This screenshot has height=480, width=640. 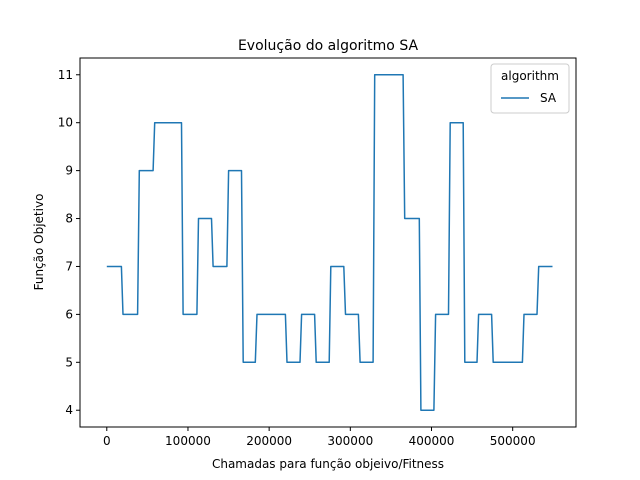 I want to click on x-tick-label: 100000, so click(x=188, y=441).